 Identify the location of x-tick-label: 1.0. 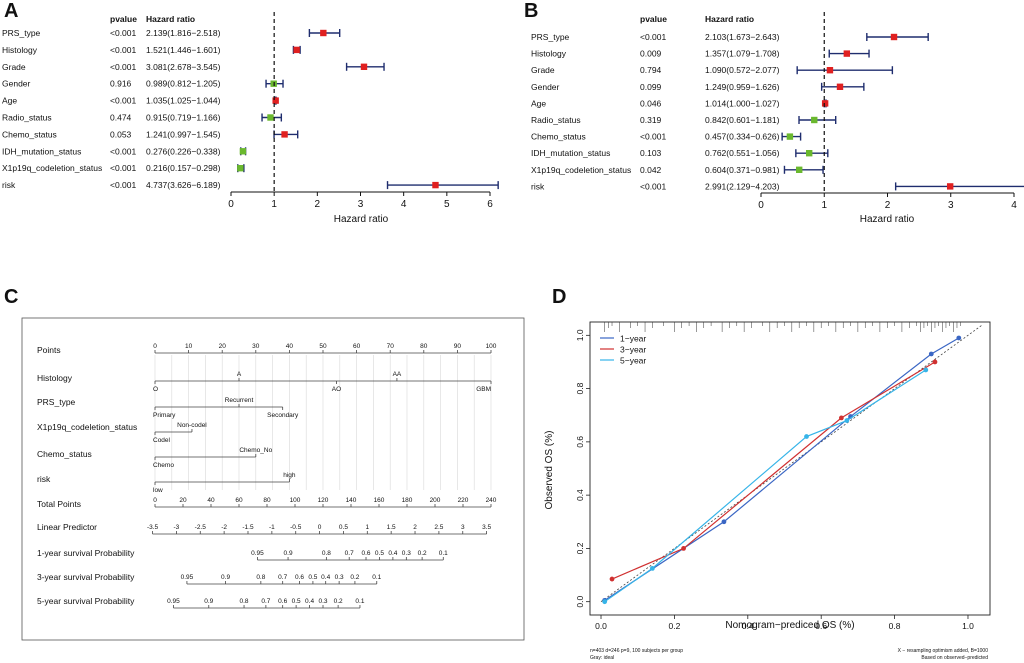
(968, 626).